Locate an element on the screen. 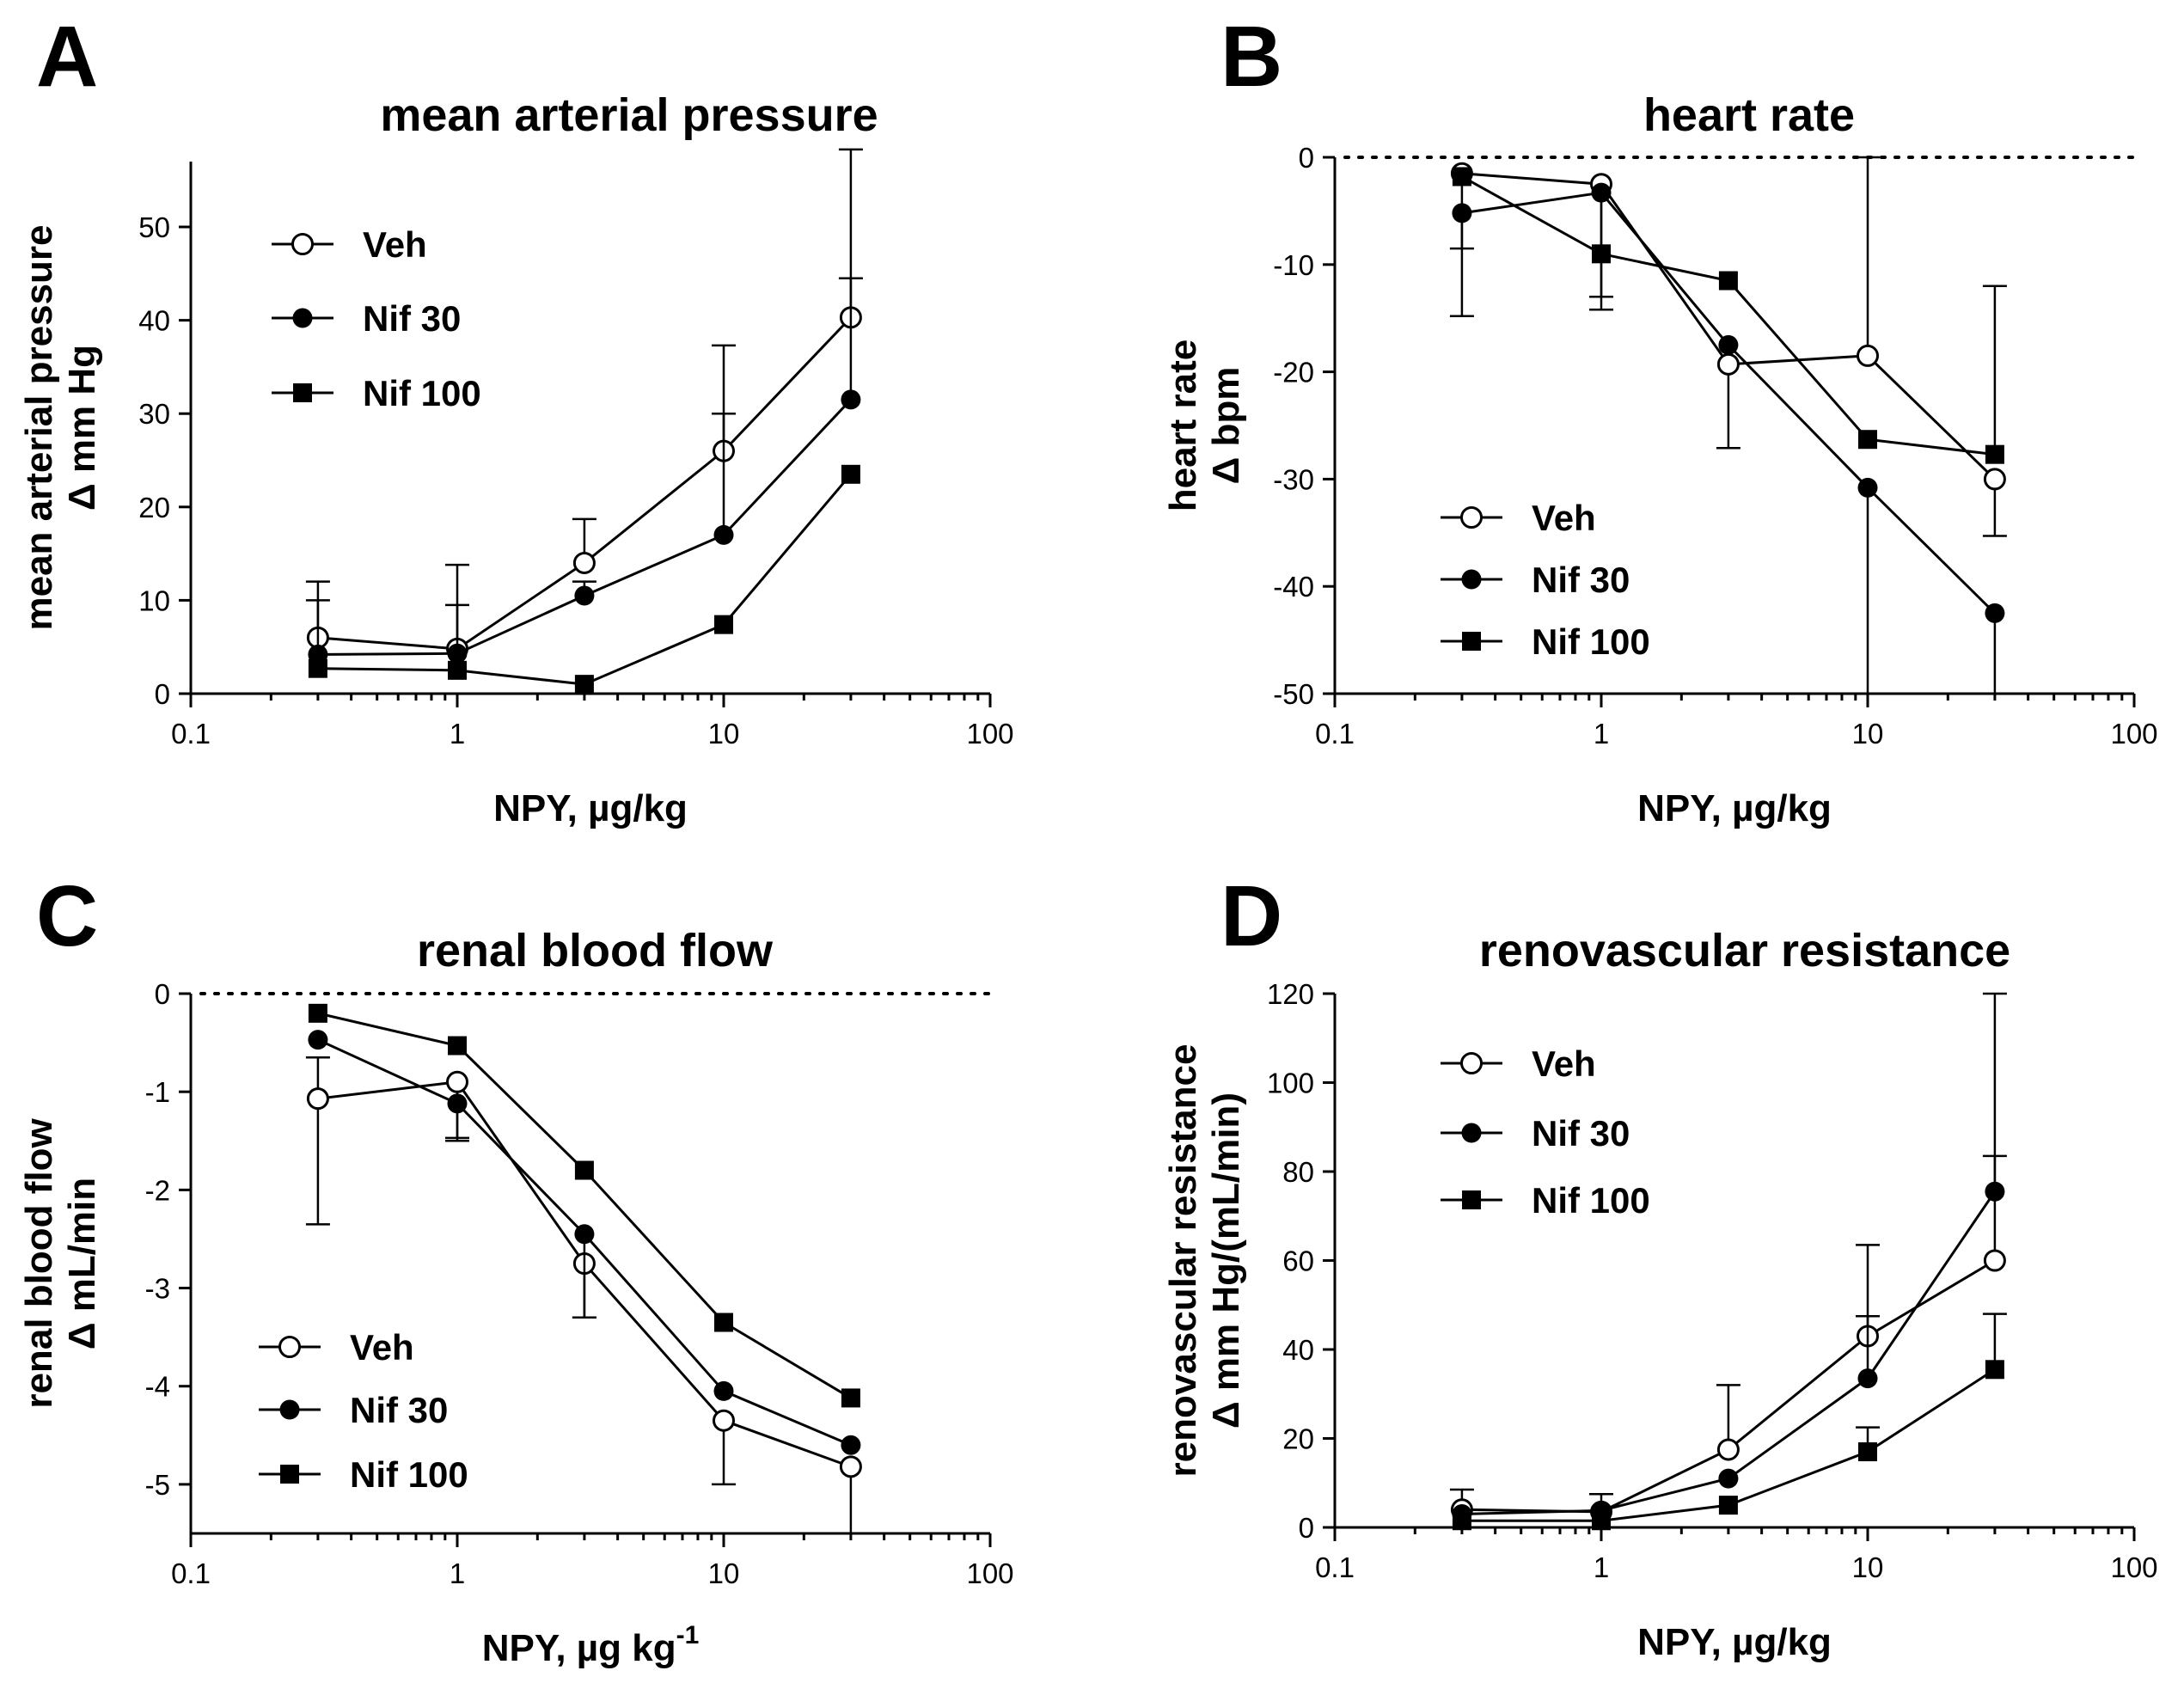 The width and height of the screenshot is (2184, 1689). panel-letter: C is located at coordinates (67, 916).